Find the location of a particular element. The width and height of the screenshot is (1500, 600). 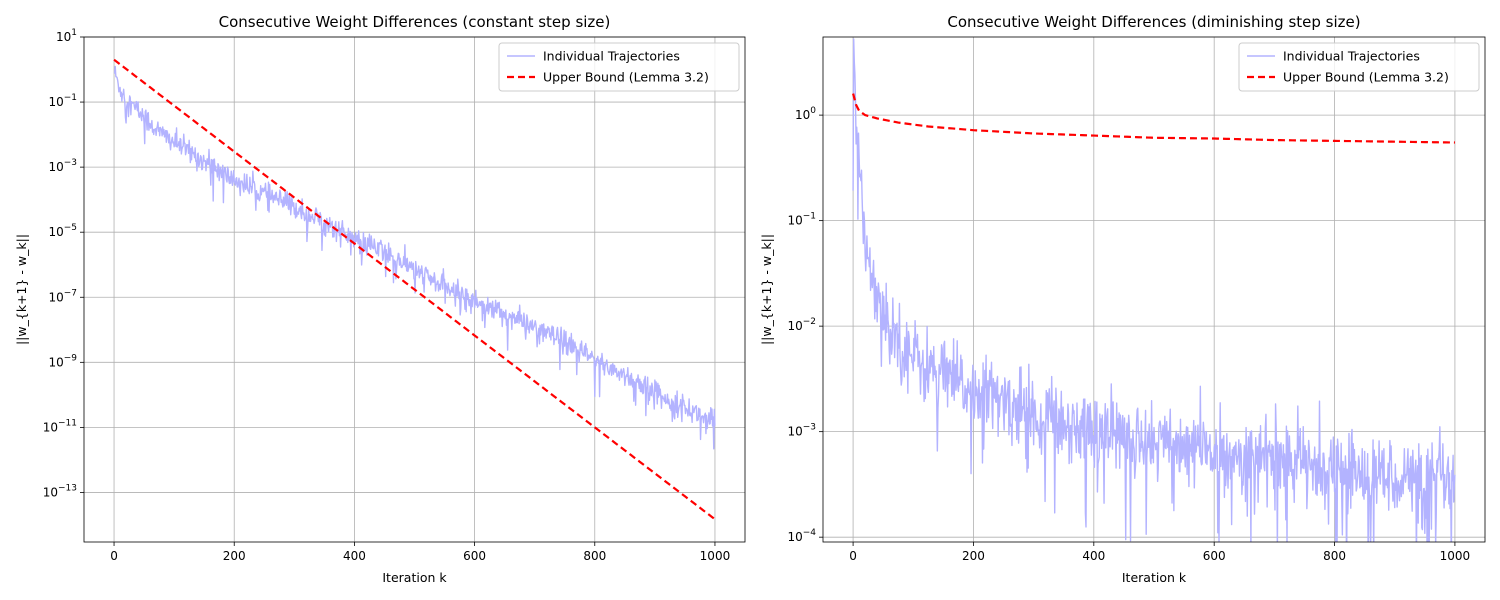

y-tick-label: 10¹ is located at coordinates (66, 36).